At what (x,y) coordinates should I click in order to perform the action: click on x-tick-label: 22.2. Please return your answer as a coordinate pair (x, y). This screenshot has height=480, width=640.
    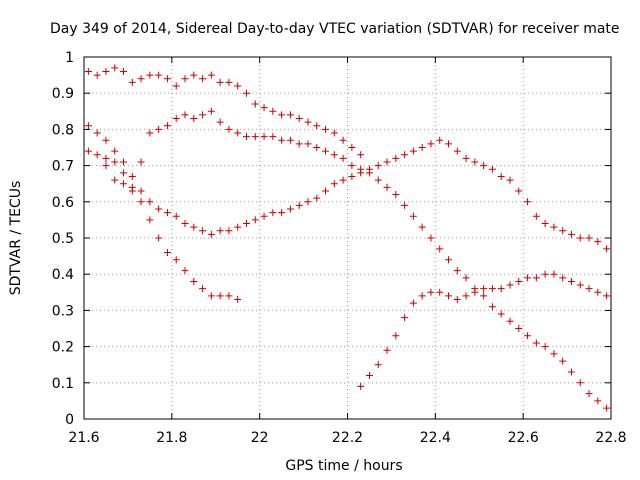
    Looking at the image, I should click on (347, 438).